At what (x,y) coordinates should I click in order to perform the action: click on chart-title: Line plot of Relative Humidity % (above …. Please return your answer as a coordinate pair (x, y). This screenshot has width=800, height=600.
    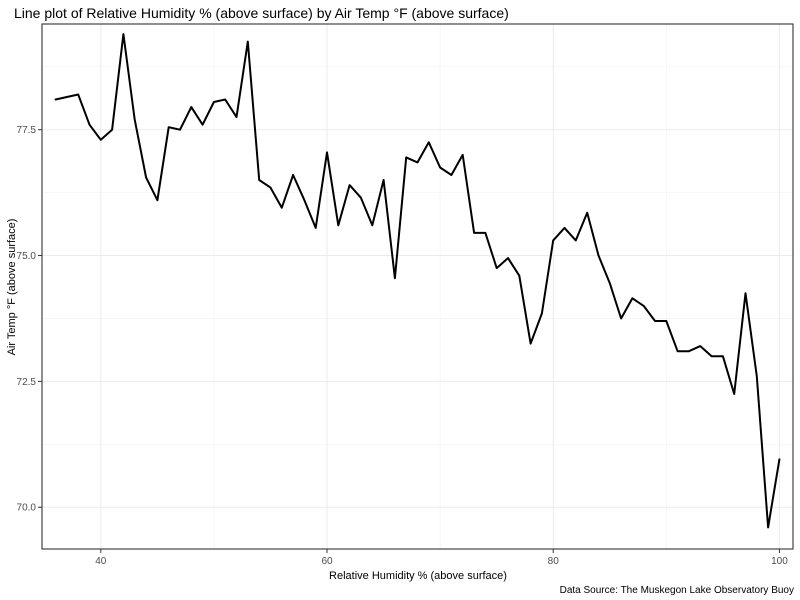
    Looking at the image, I should click on (261, 13).